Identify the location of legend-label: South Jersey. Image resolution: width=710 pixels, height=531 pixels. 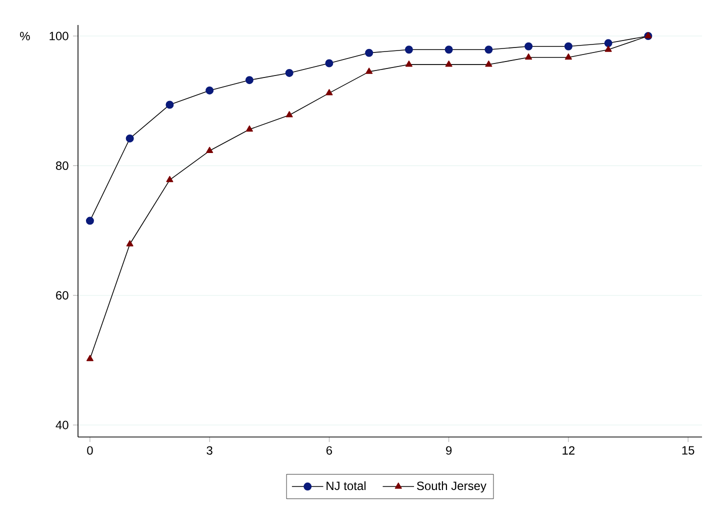
(451, 486).